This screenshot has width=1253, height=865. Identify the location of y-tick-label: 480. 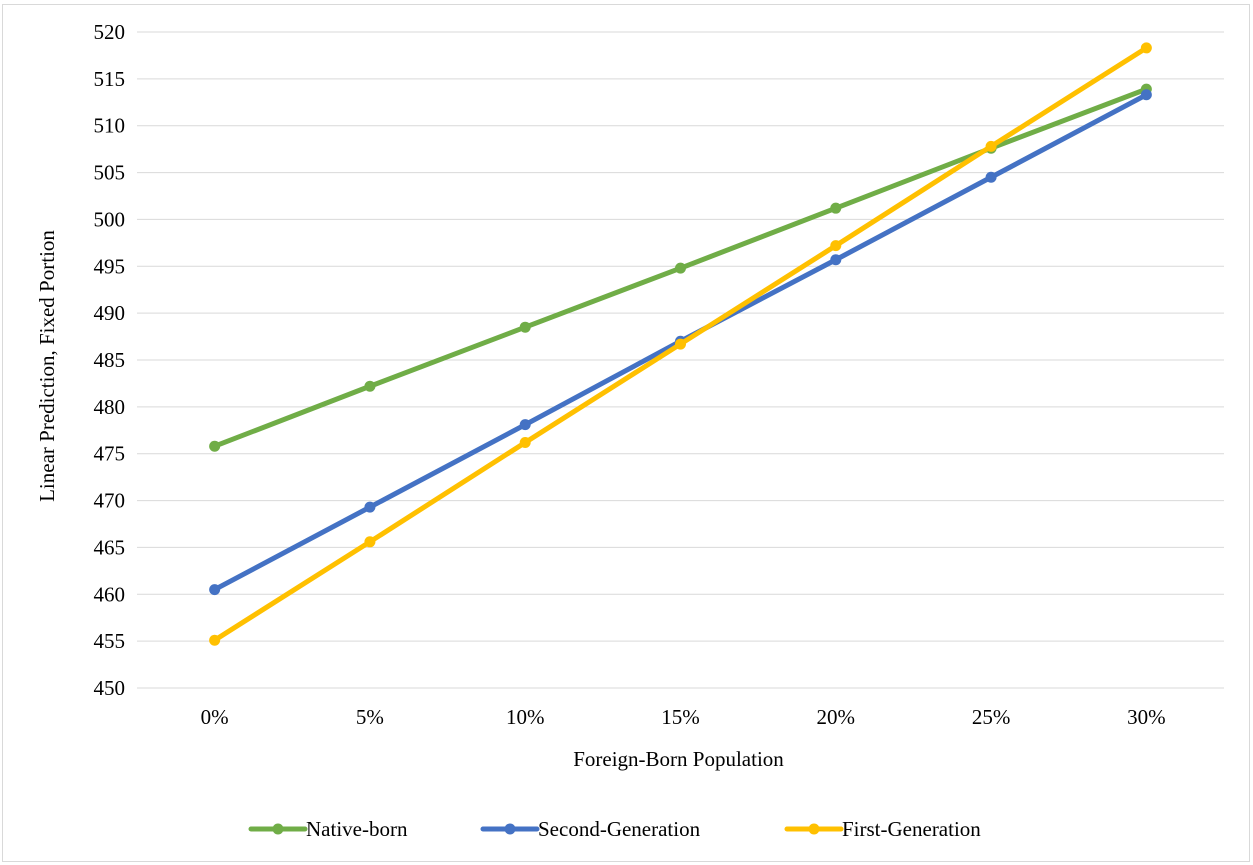
(110, 407).